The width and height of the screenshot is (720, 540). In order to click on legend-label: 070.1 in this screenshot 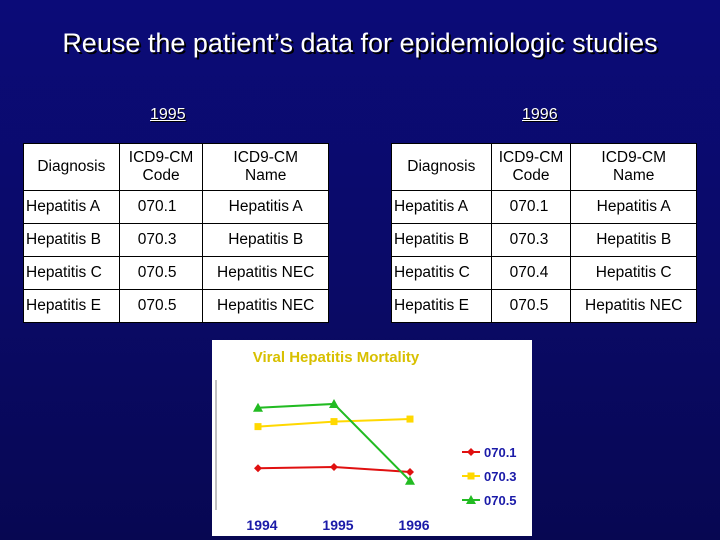, I will do `click(500, 452)`.